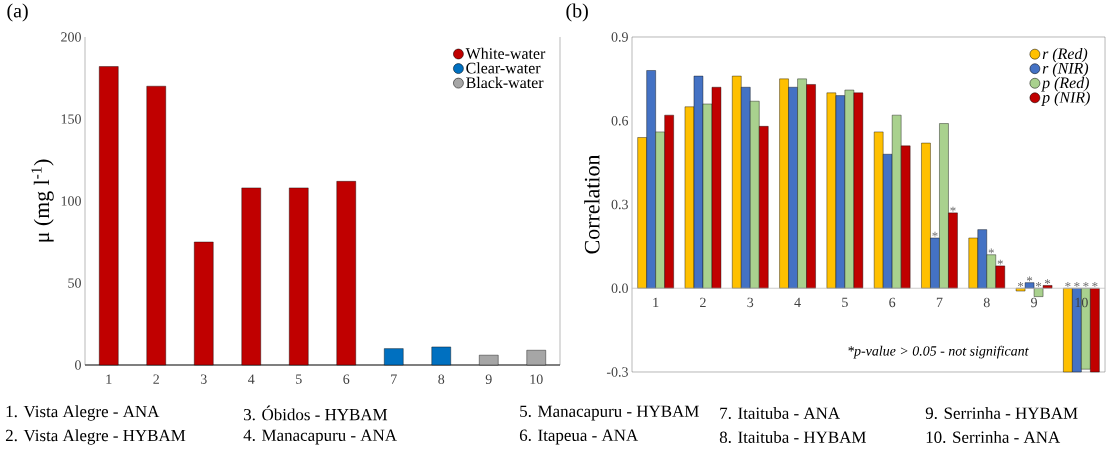  What do you see at coordinates (792, 437) in the screenshot?
I see `text: 8. Itaituba - HYBAM` at bounding box center [792, 437].